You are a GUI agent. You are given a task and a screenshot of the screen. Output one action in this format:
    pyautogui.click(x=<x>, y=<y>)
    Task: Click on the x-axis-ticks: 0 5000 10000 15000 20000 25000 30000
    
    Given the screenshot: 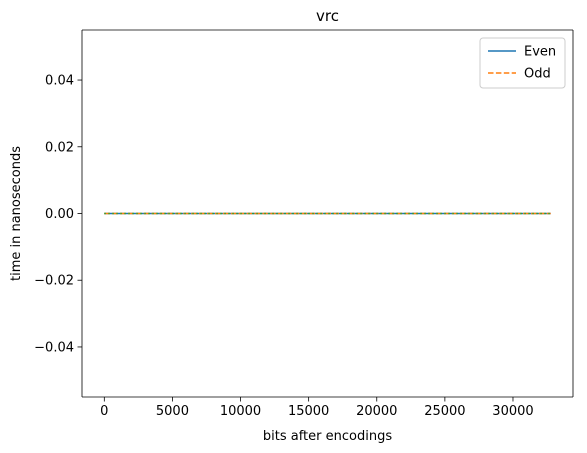 What is the action you would take?
    pyautogui.click(x=317, y=408)
    